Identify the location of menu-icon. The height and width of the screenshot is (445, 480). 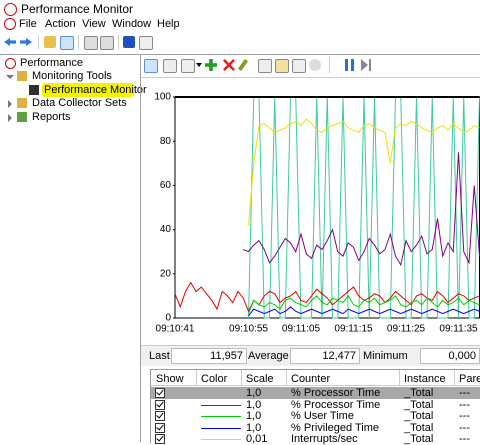
(10, 24).